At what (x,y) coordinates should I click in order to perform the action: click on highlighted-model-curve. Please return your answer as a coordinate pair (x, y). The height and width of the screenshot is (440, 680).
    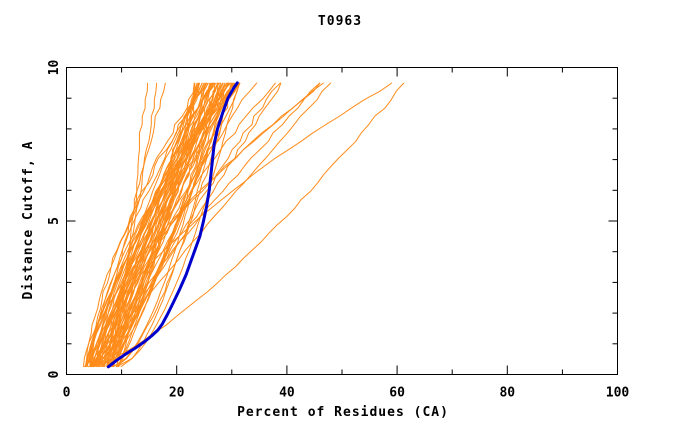
    Looking at the image, I should click on (172, 225).